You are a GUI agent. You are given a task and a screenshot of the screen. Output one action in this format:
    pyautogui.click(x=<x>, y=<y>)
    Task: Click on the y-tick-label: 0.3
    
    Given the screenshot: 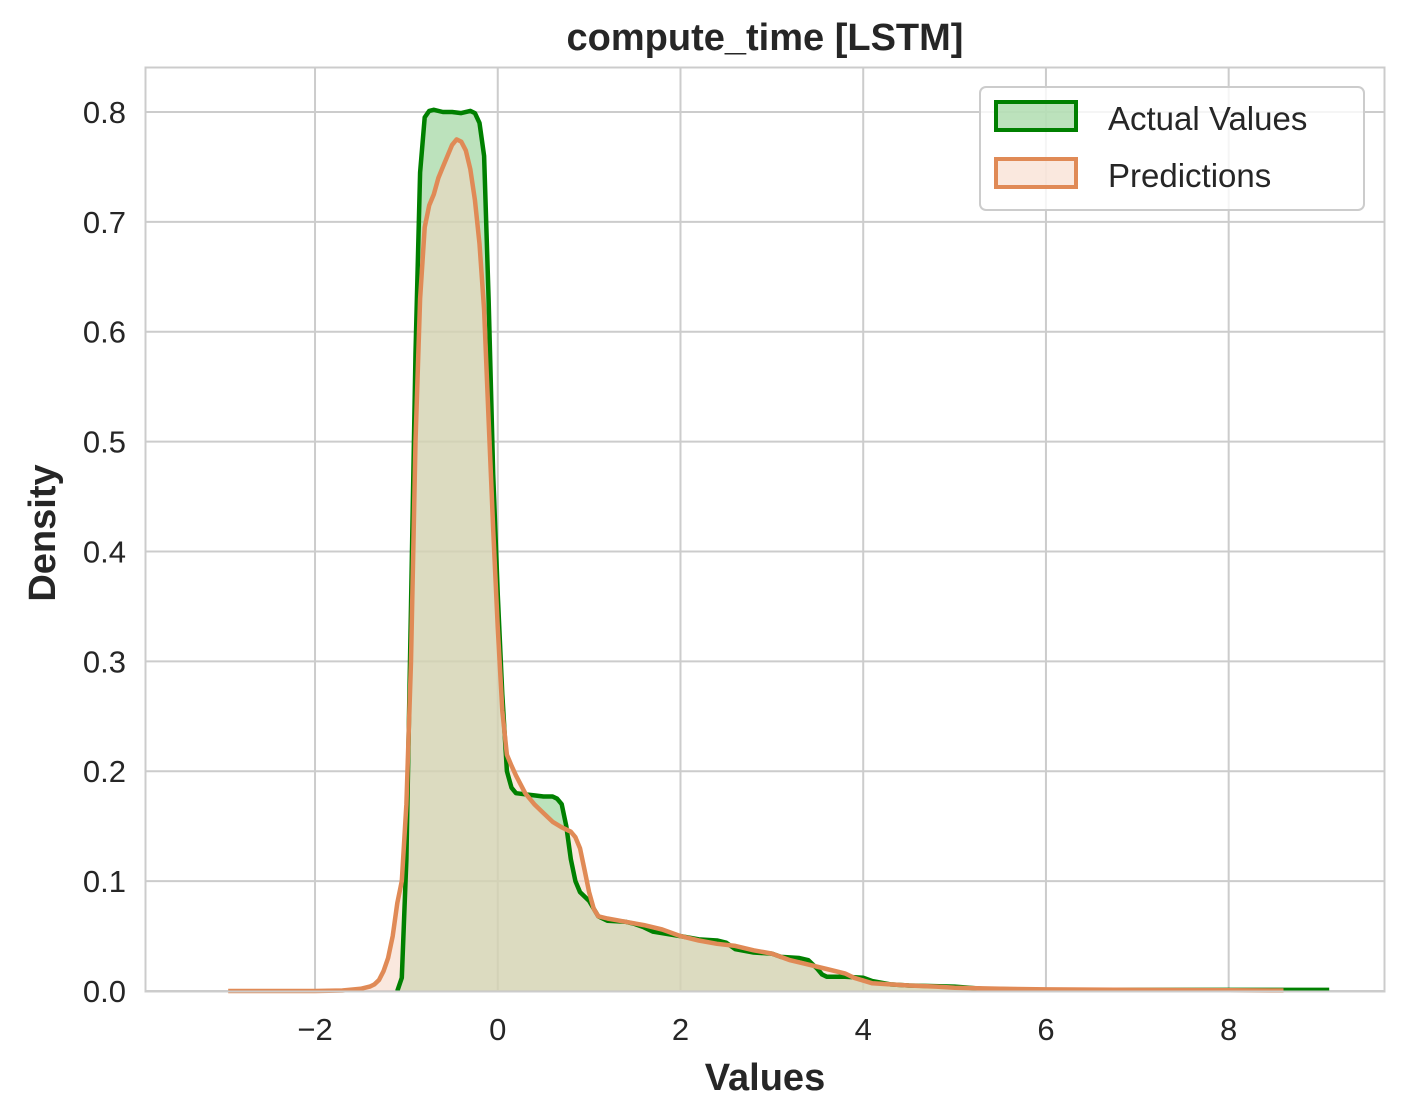 What is the action you would take?
    pyautogui.click(x=104, y=661)
    